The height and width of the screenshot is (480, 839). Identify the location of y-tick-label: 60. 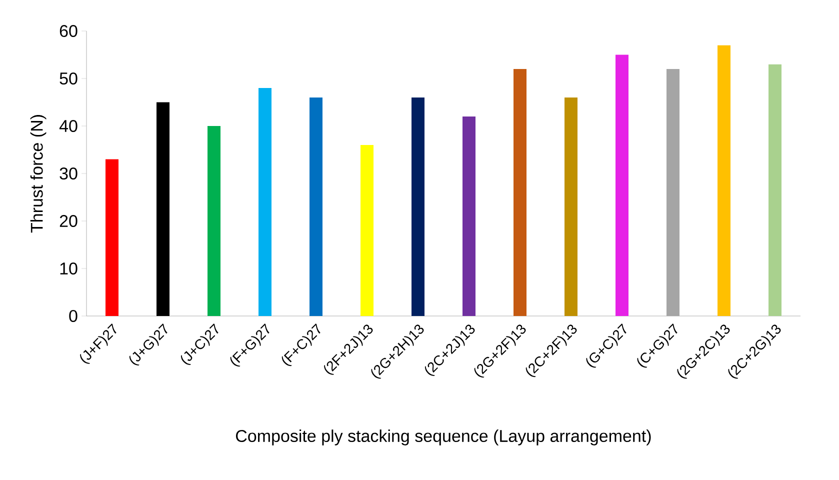
(69, 31).